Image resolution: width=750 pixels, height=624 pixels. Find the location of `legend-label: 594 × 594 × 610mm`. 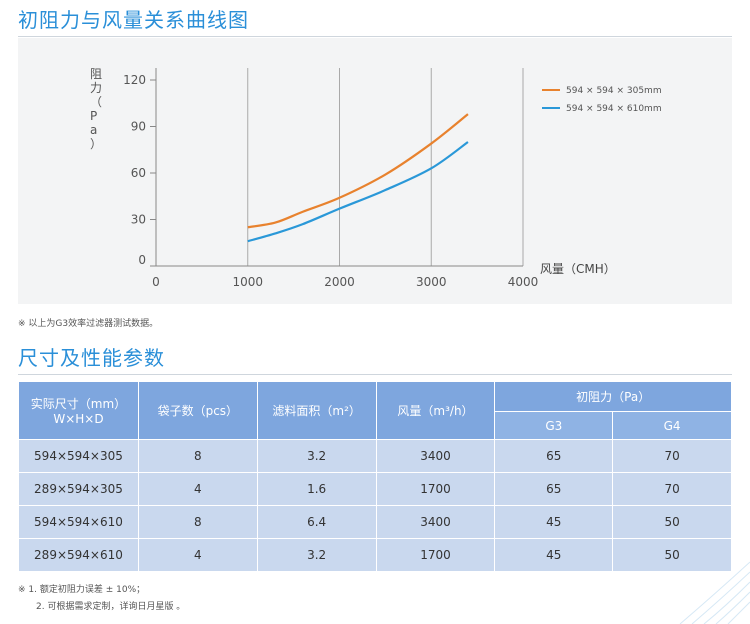

legend-label: 594 × 594 × 610mm is located at coordinates (614, 109).